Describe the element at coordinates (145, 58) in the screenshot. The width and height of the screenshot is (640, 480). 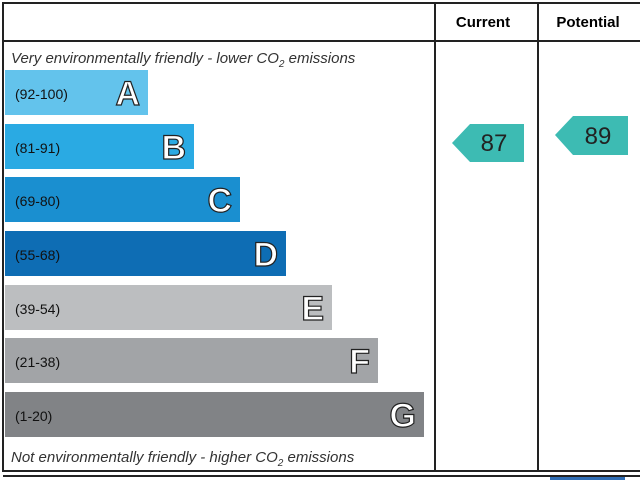
I see `note-part: Very environmentally friendly - lower CO` at that location.